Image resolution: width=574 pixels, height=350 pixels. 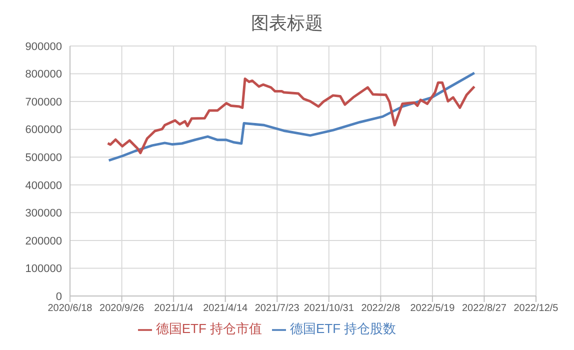 What do you see at coordinates (70, 308) in the screenshot?
I see `x-tick-label: 2020/6/18` at bounding box center [70, 308].